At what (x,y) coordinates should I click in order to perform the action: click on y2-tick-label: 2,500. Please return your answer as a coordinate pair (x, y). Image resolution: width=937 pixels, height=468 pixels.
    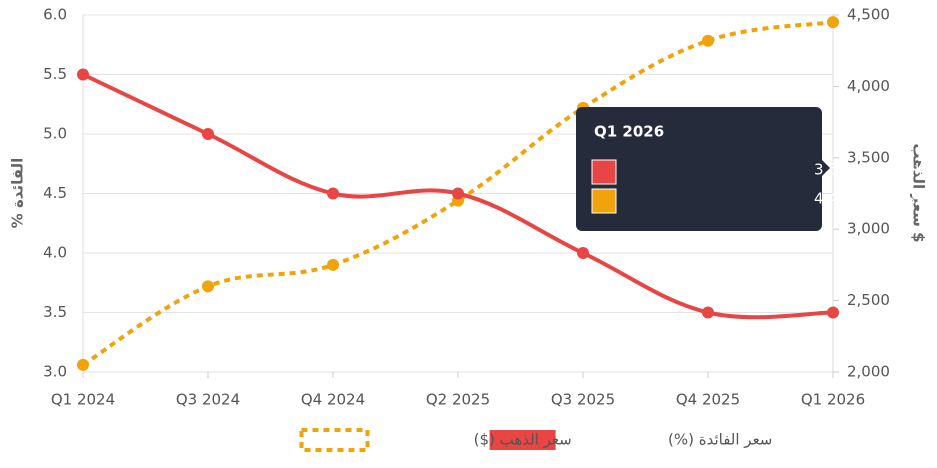
    Looking at the image, I should click on (868, 300).